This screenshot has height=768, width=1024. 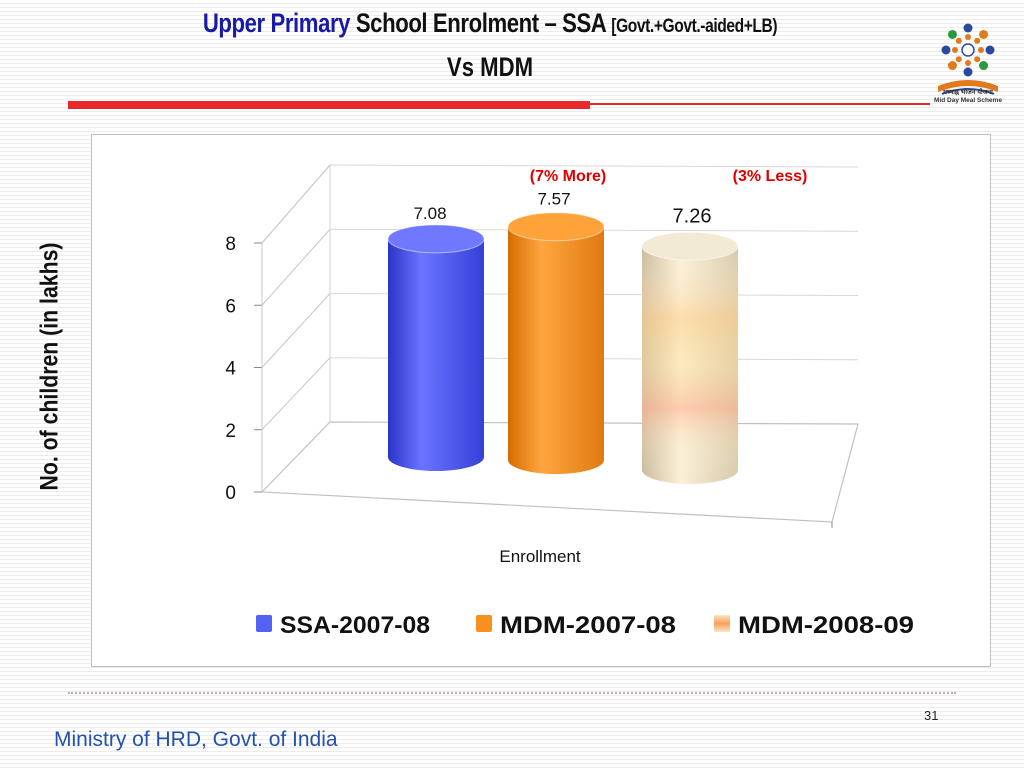 What do you see at coordinates (276, 23) in the screenshot?
I see `title-highlight: Upper Primary` at bounding box center [276, 23].